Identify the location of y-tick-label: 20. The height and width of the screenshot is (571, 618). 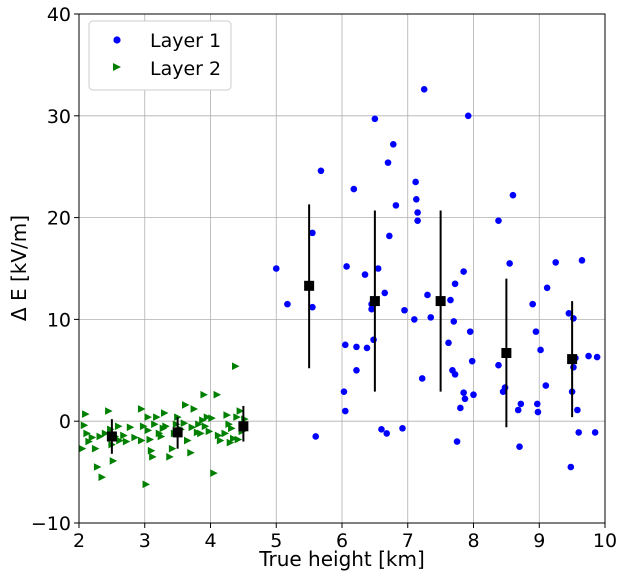
(59, 219).